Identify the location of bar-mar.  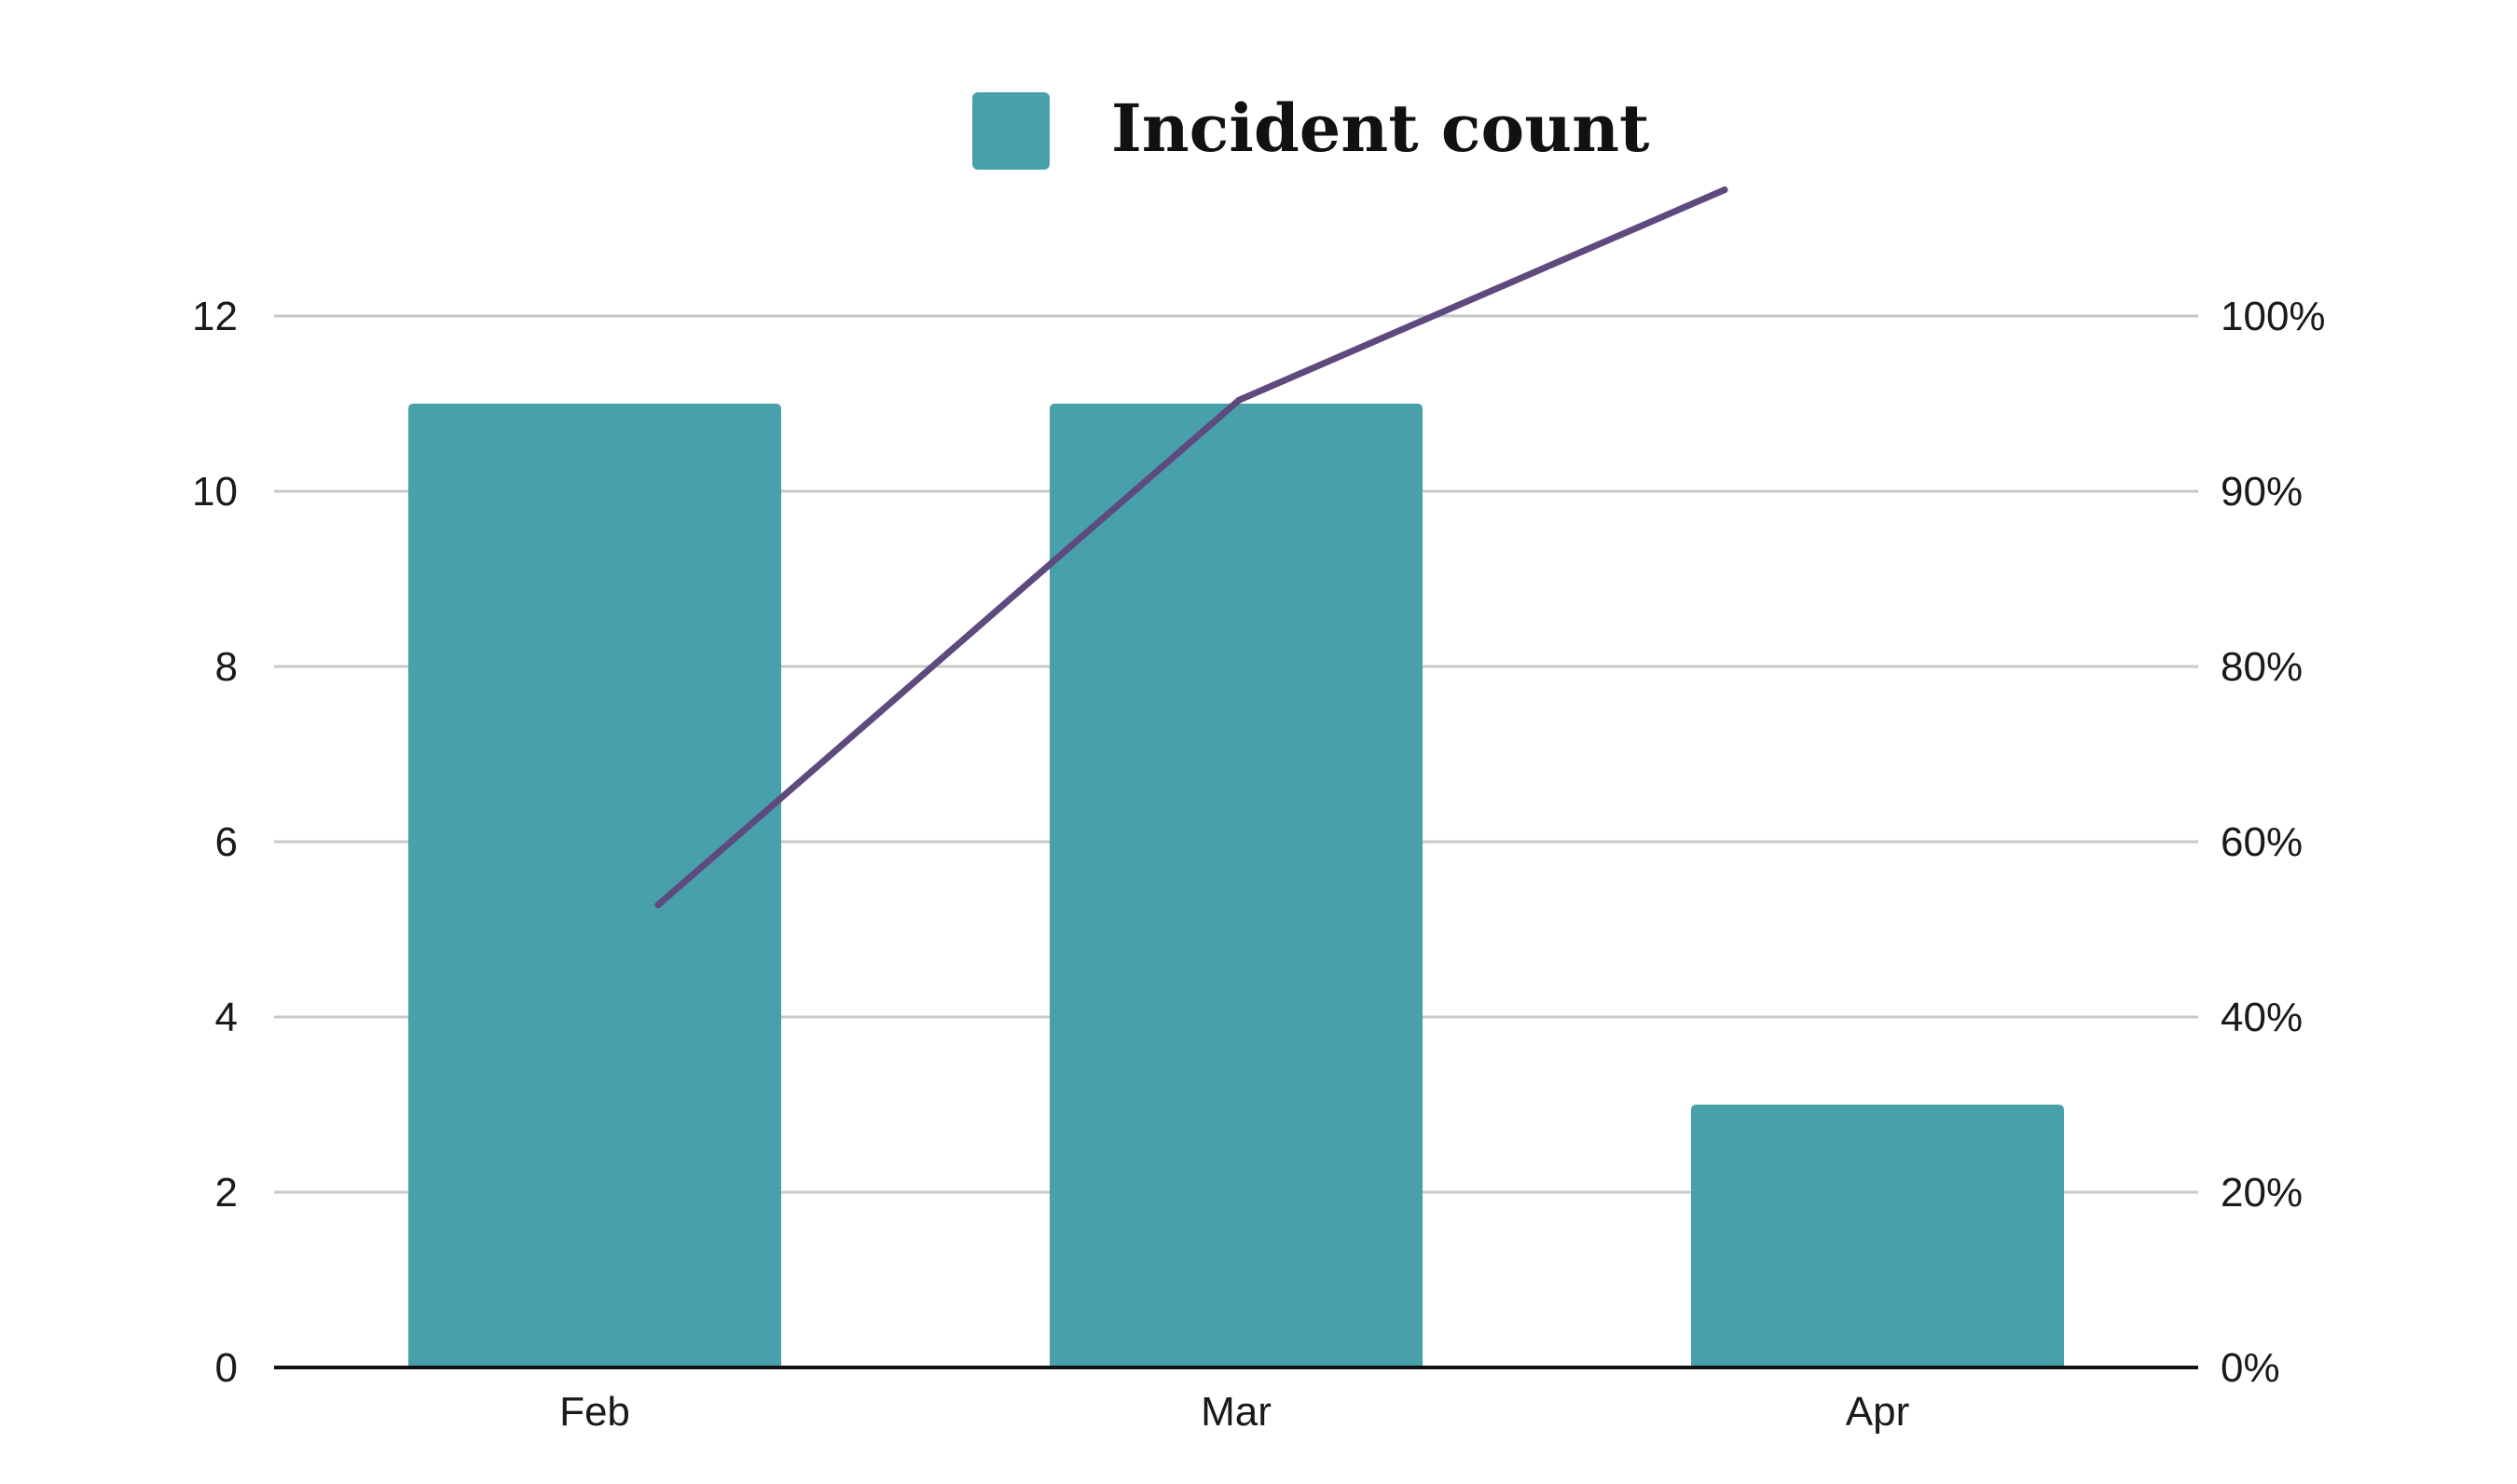
(1236, 886).